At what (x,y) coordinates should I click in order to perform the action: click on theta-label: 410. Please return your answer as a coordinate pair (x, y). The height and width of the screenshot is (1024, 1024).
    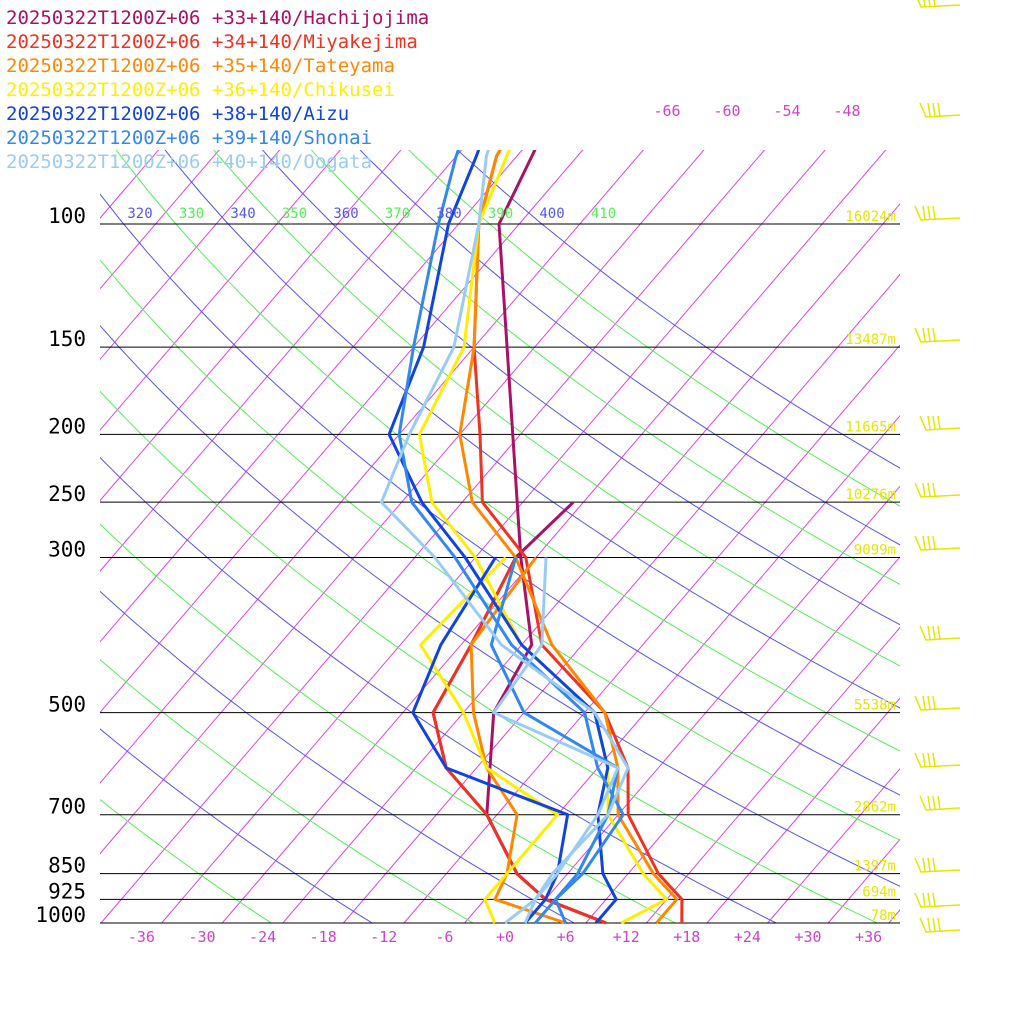
    Looking at the image, I should click on (603, 214).